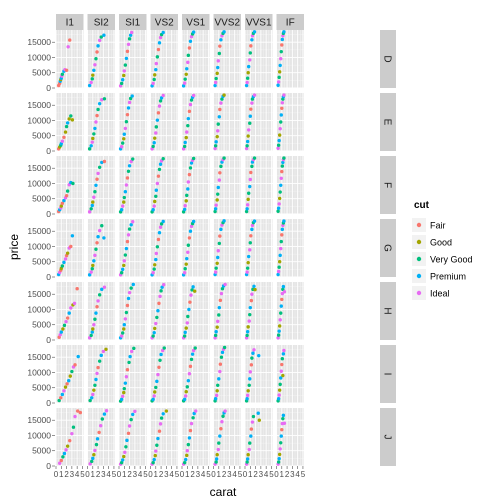 The width and height of the screenshot is (504, 504). I want to click on row-strip-label: J, so click(387, 437).